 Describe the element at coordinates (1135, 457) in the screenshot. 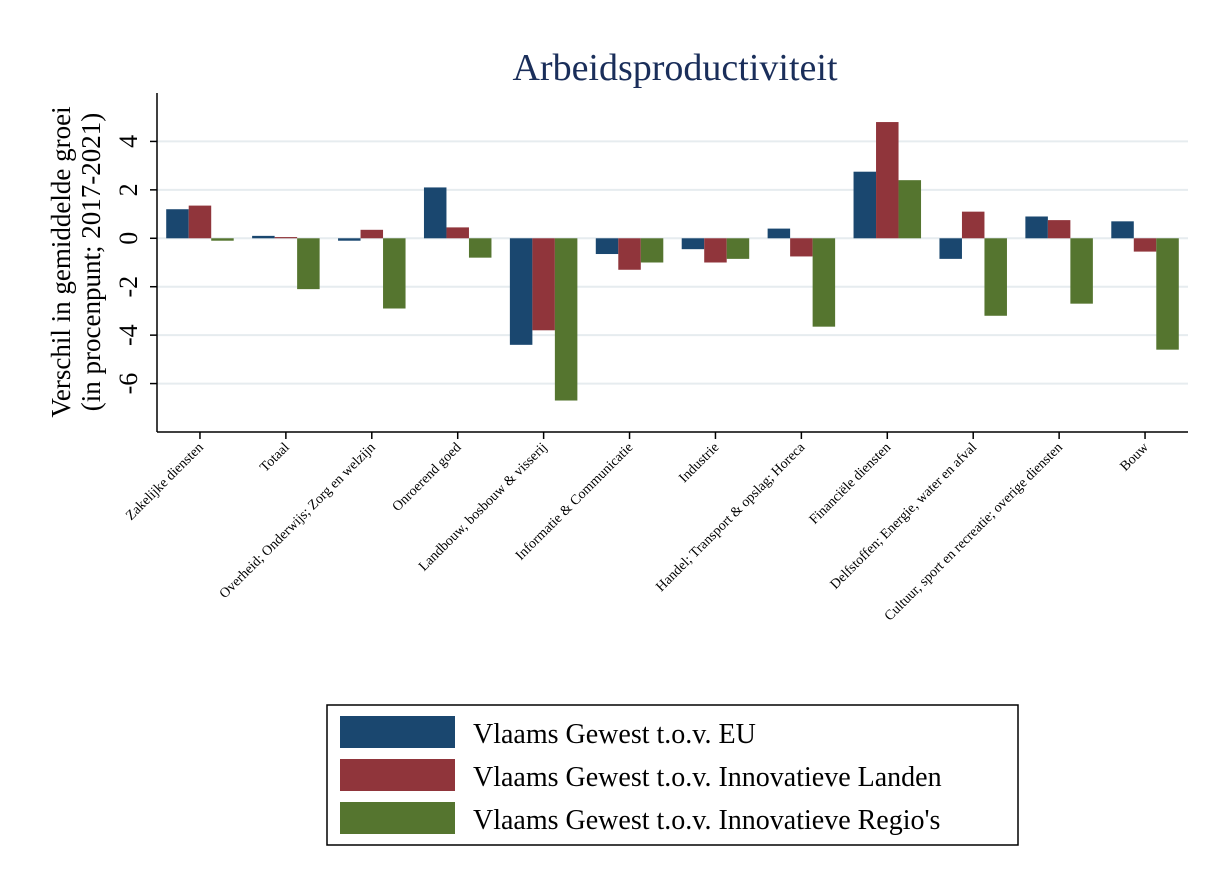

I see `x-tick-label: Bouw` at that location.